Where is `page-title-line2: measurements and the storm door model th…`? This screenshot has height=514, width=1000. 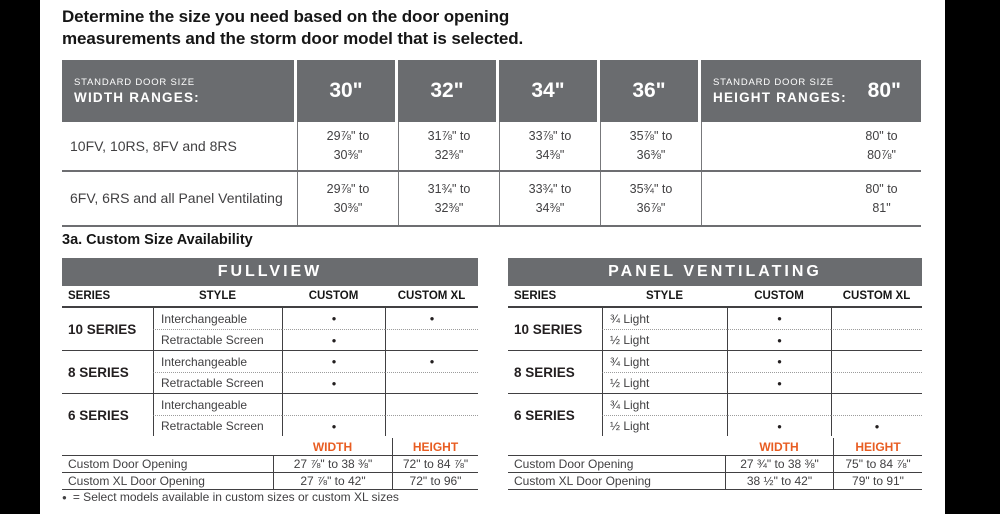 page-title-line2: measurements and the storm door model th… is located at coordinates (293, 39).